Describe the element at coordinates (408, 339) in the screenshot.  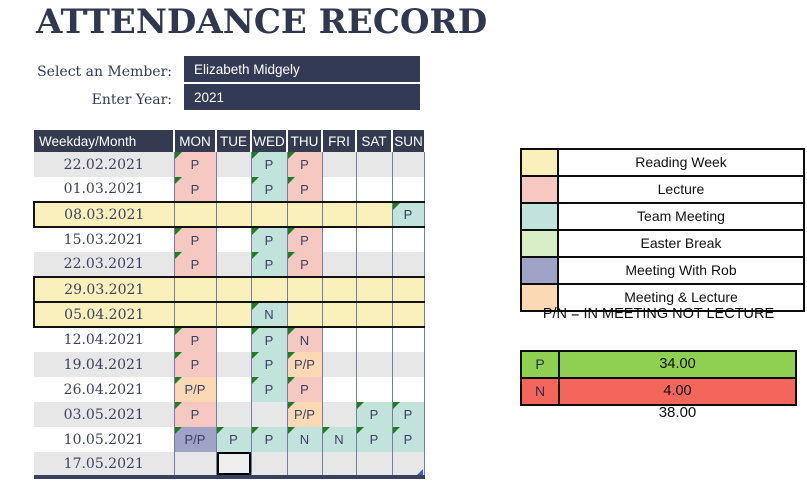
I see `cell-12-04-2021-sun` at that location.